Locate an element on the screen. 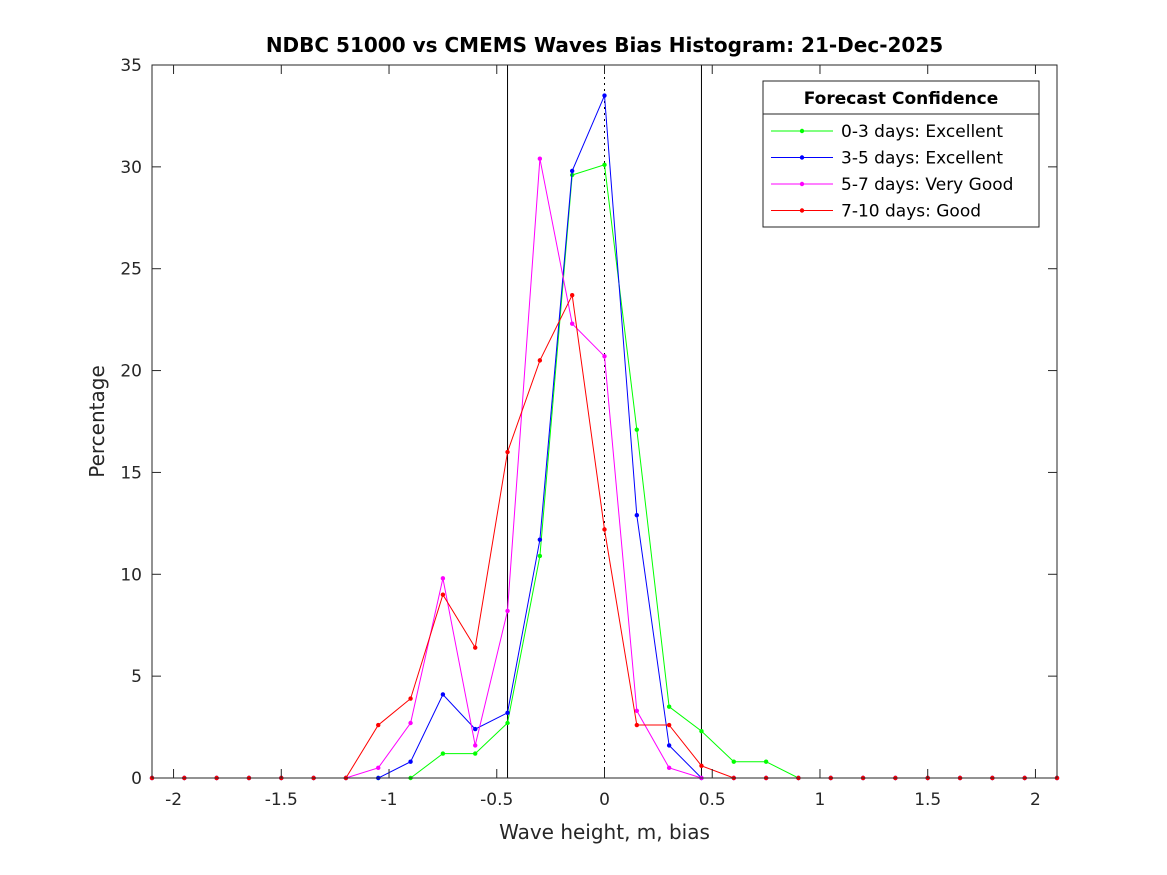  legend-label: 7-10 days: Good is located at coordinates (911, 212).